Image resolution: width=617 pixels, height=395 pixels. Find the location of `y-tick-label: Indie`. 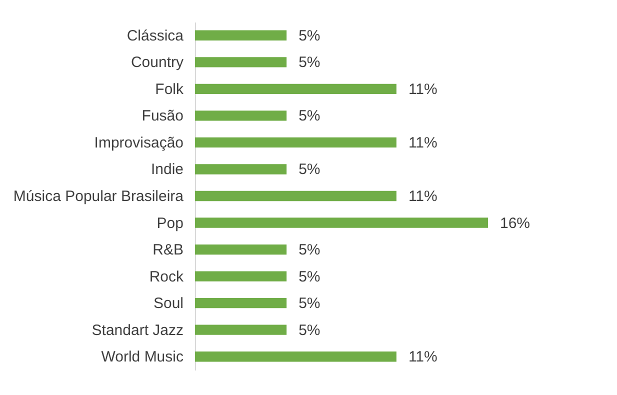

y-tick-label: Indie is located at coordinates (167, 169).